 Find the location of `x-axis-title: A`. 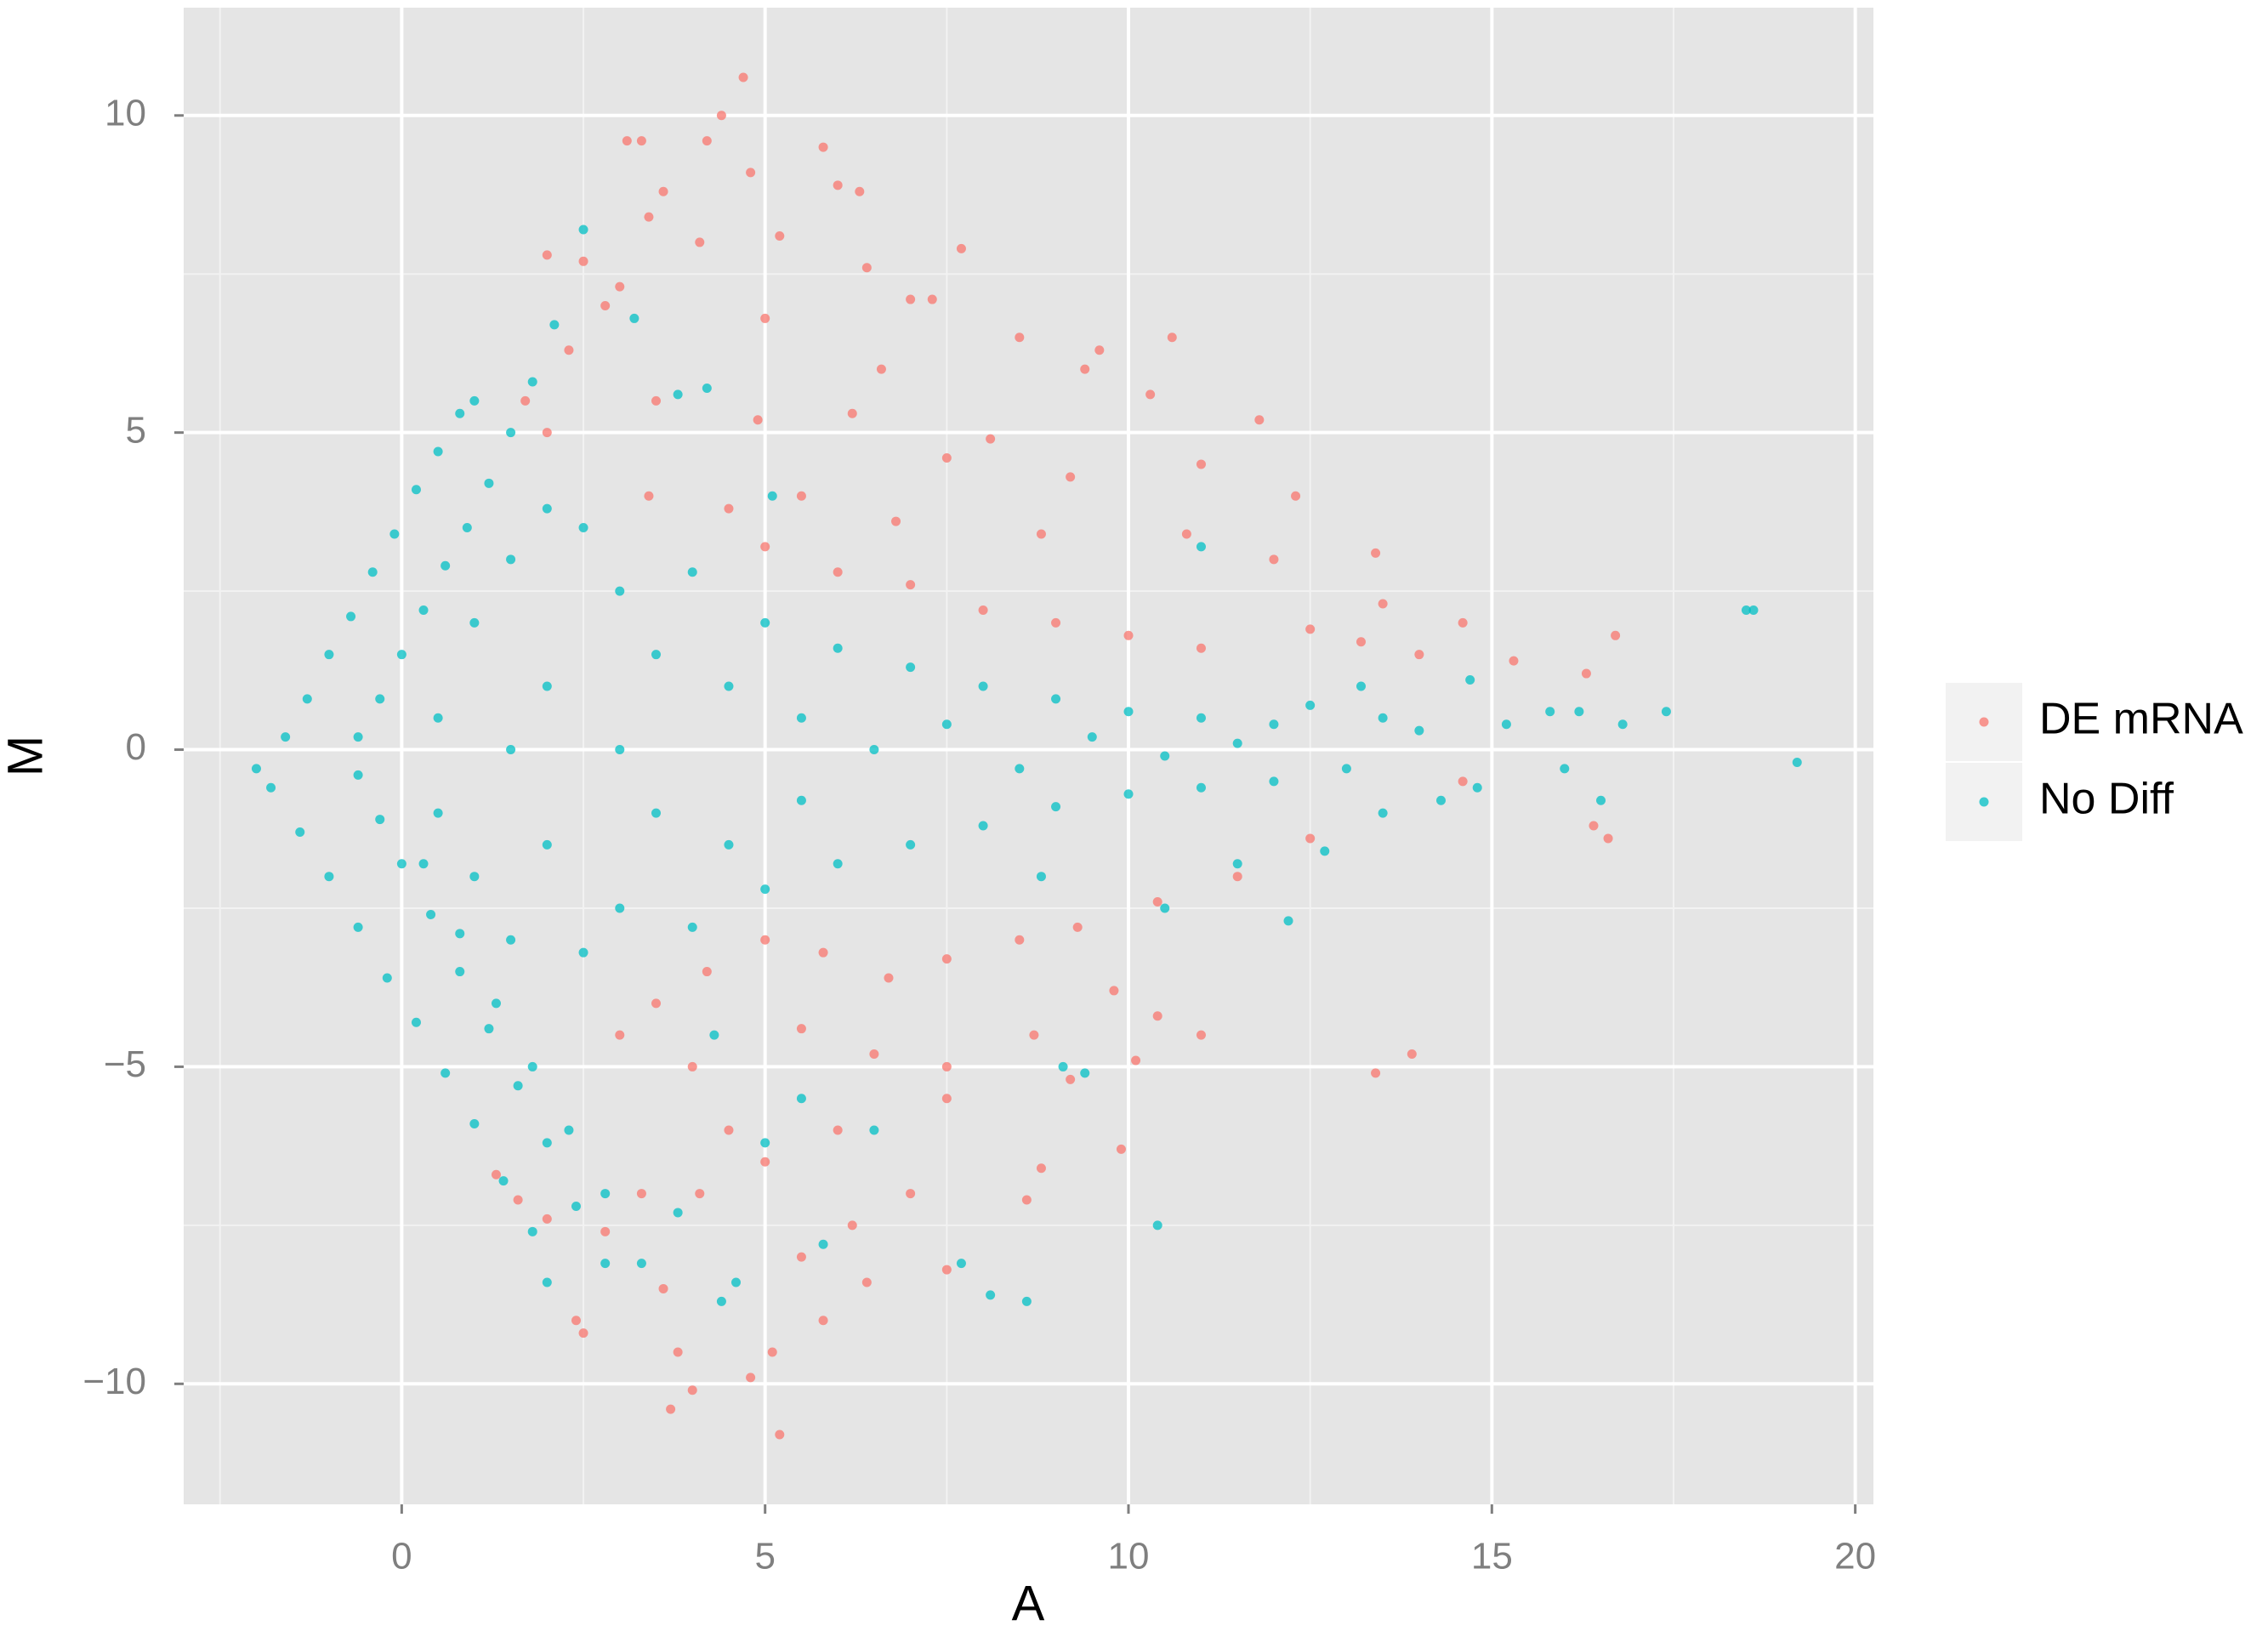

x-axis-title: A is located at coordinates (1028, 1603).